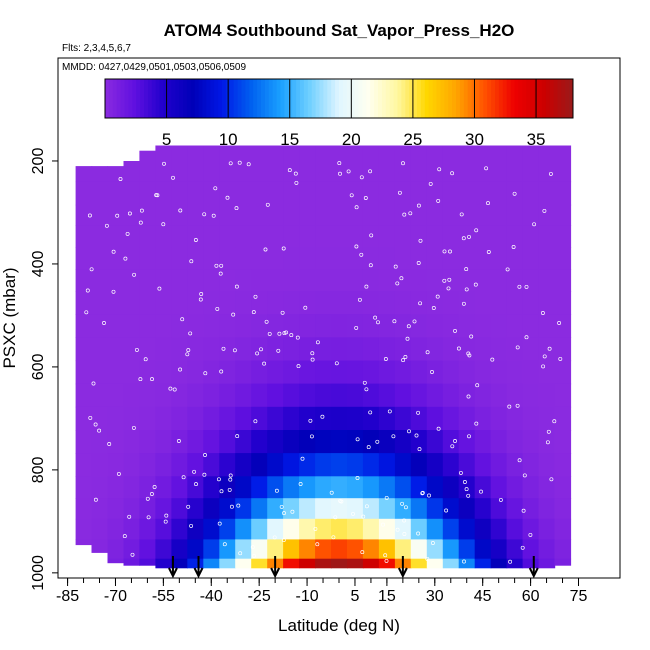  I want to click on x-axis: -85 -70 -55 -40 -25 -10 5 15 30 45 60 75, so click(321, 591).